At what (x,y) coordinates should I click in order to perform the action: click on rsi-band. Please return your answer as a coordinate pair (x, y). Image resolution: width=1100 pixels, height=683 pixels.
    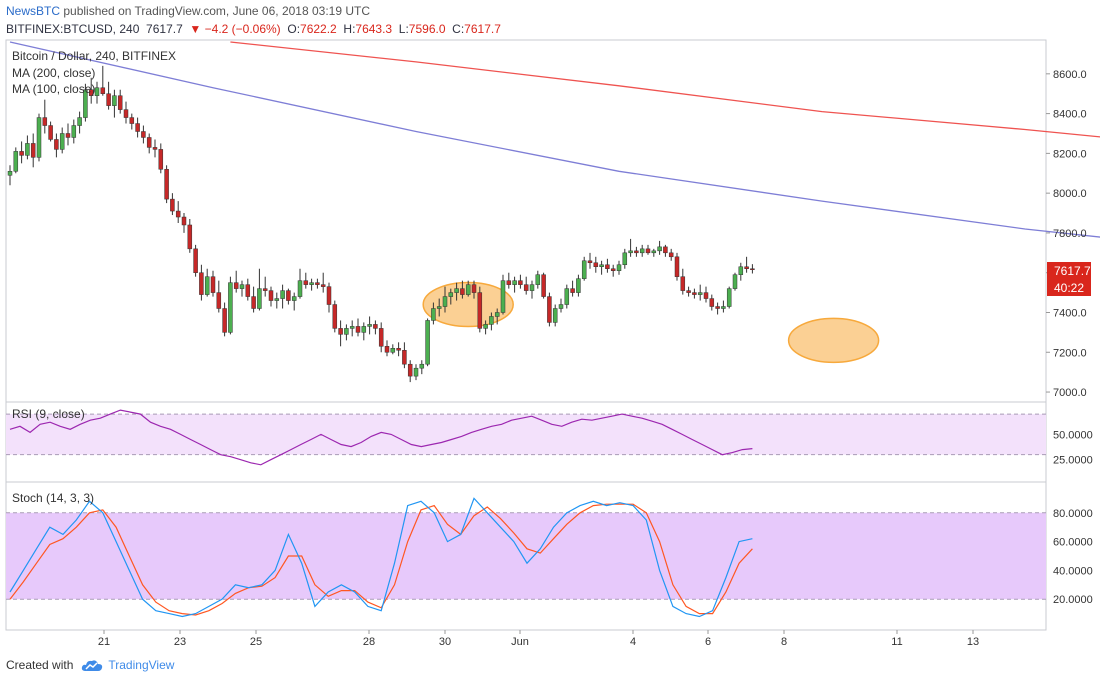
    Looking at the image, I should click on (526, 434).